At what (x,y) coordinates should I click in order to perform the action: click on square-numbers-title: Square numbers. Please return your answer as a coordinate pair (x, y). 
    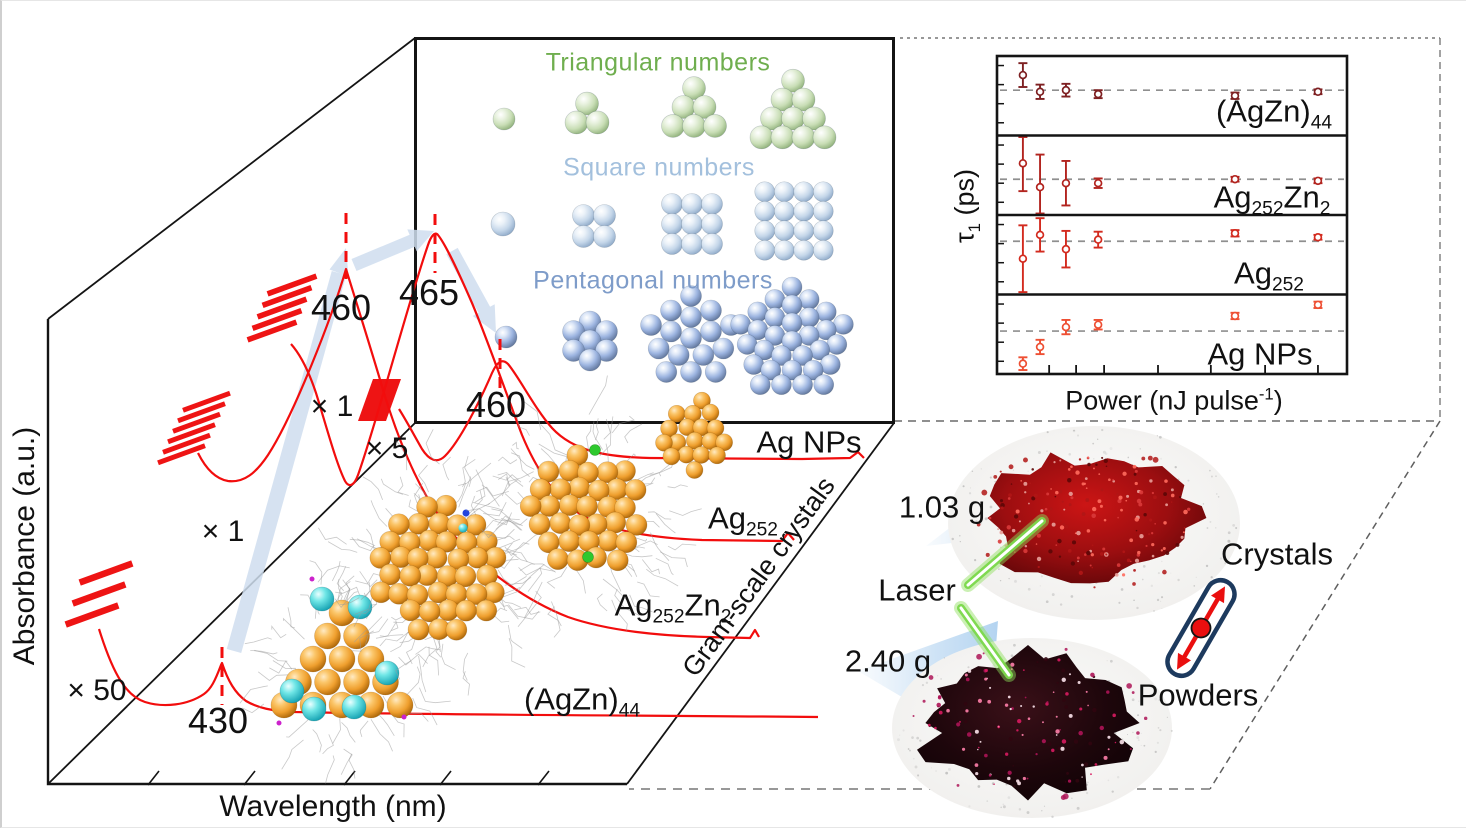
    Looking at the image, I should click on (659, 167).